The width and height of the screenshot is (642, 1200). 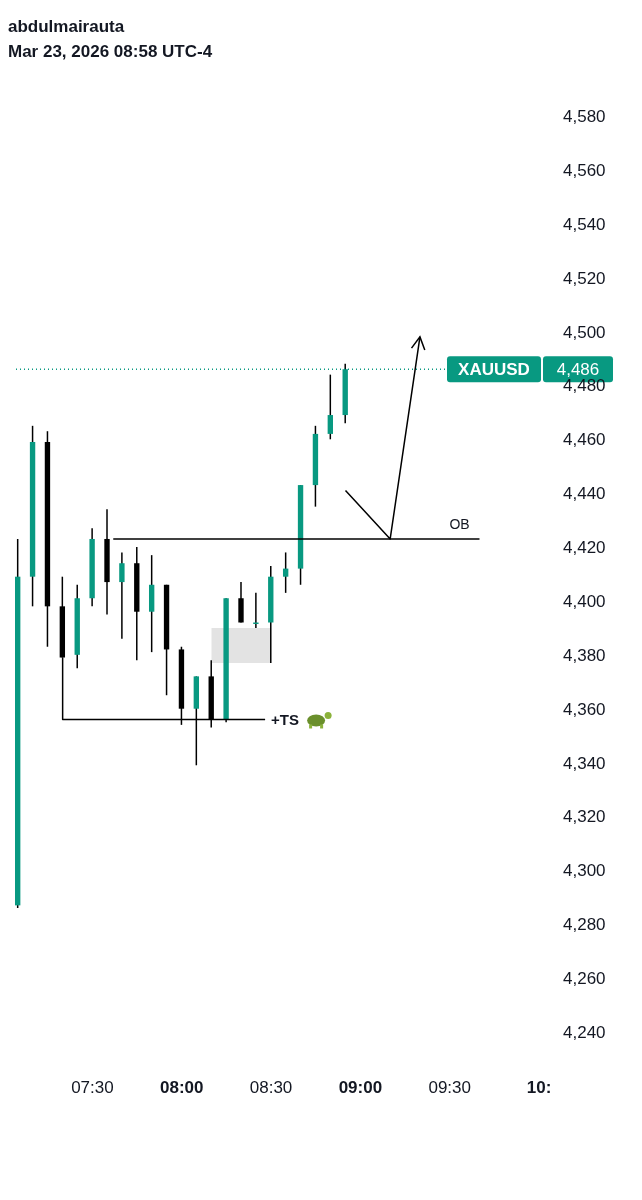 What do you see at coordinates (584, 224) in the screenshot?
I see `y-tick-label: 4,540` at bounding box center [584, 224].